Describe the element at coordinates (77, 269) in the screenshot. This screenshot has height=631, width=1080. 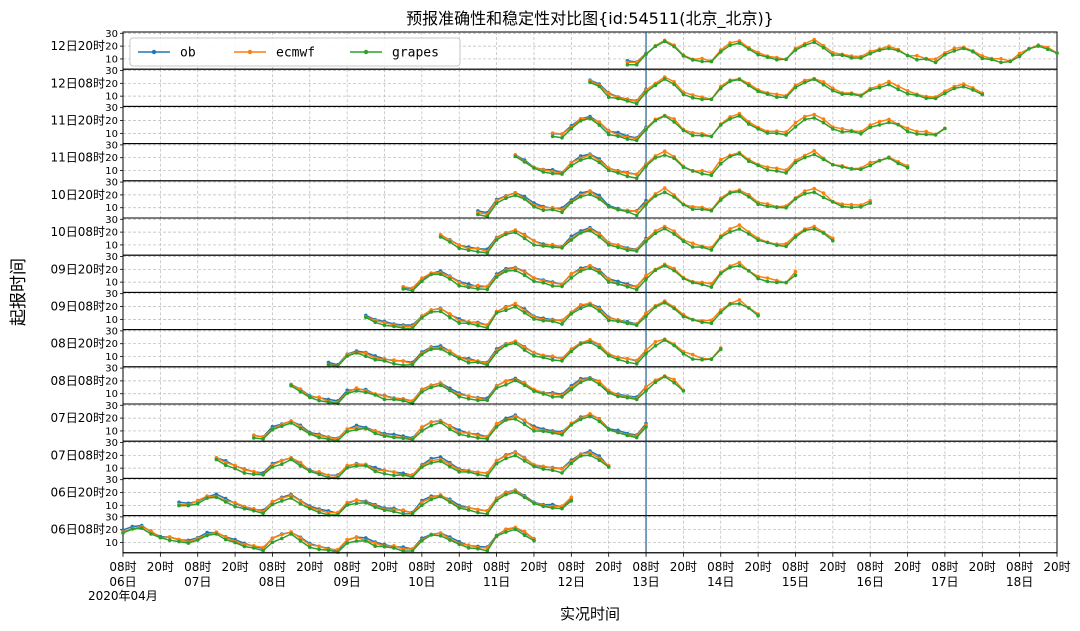
I see `row-label: 09日20时` at that location.